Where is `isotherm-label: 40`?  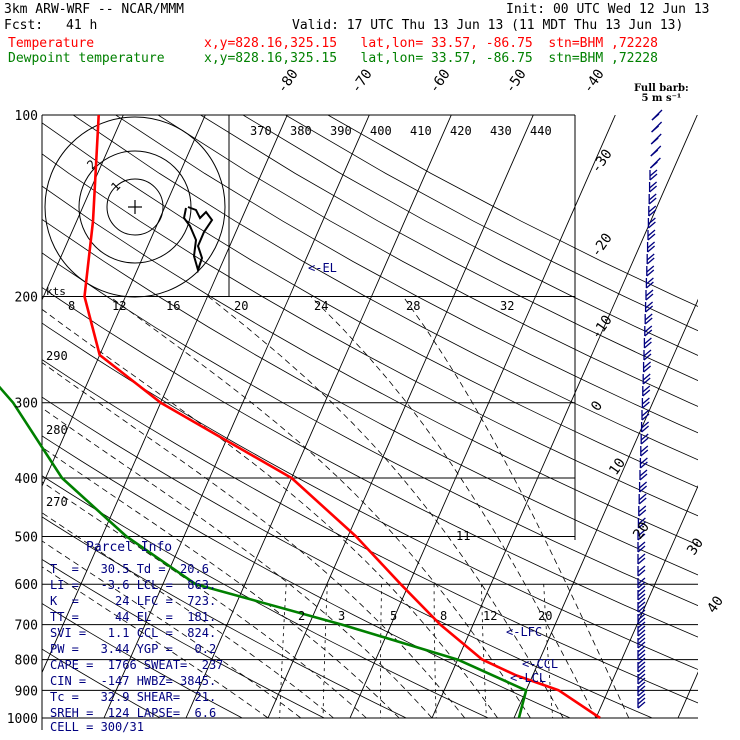
isotherm-label: 40 is located at coordinates (715, 604).